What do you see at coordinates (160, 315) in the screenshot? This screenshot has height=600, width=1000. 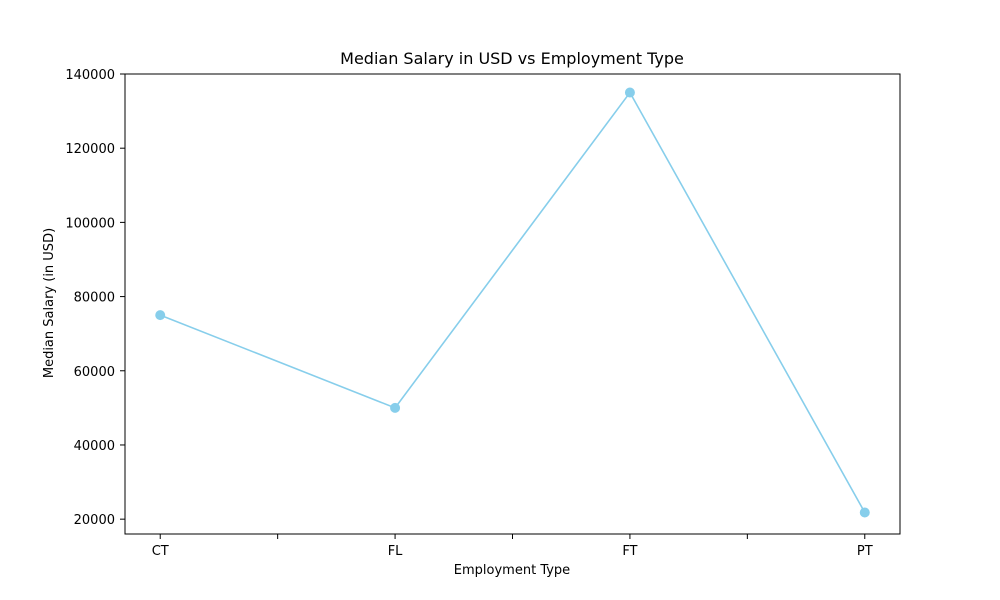 I see `data-point-ct` at bounding box center [160, 315].